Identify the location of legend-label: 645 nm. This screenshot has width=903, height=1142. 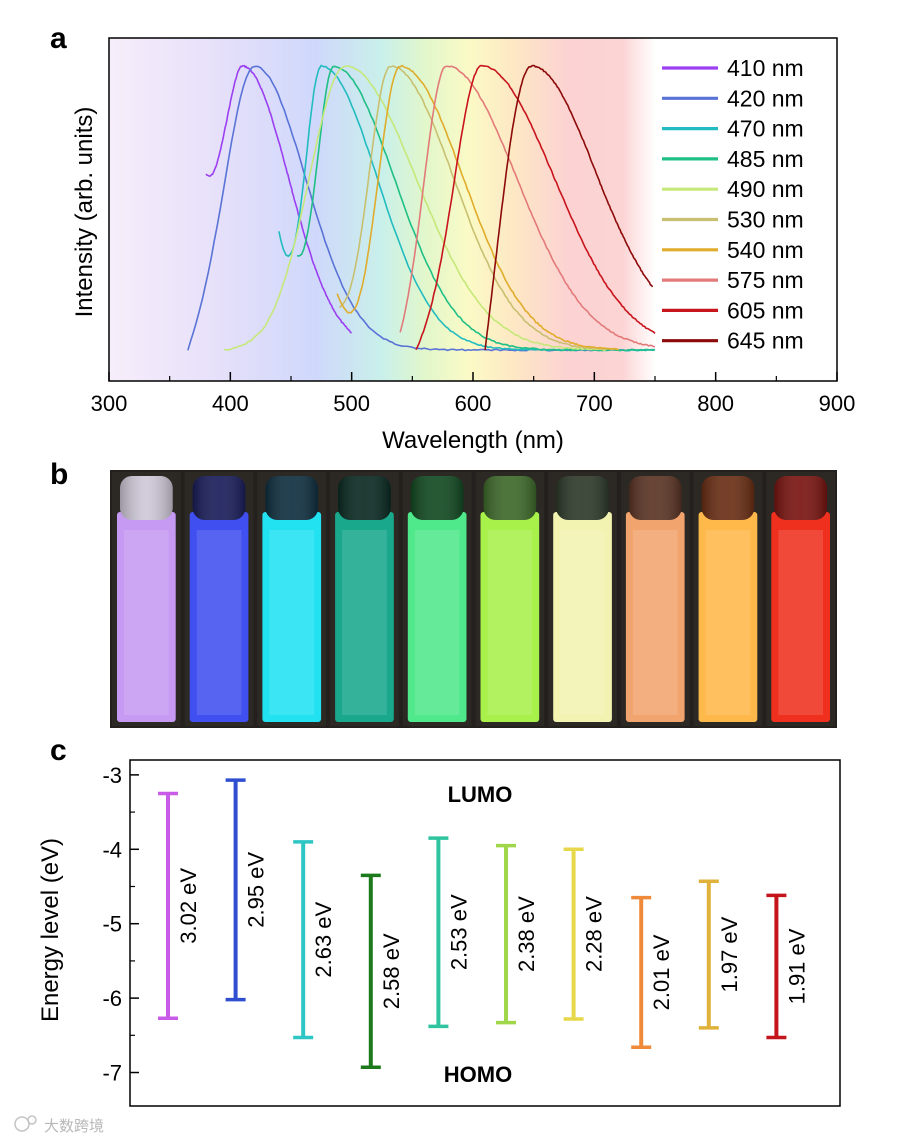
(765, 341).